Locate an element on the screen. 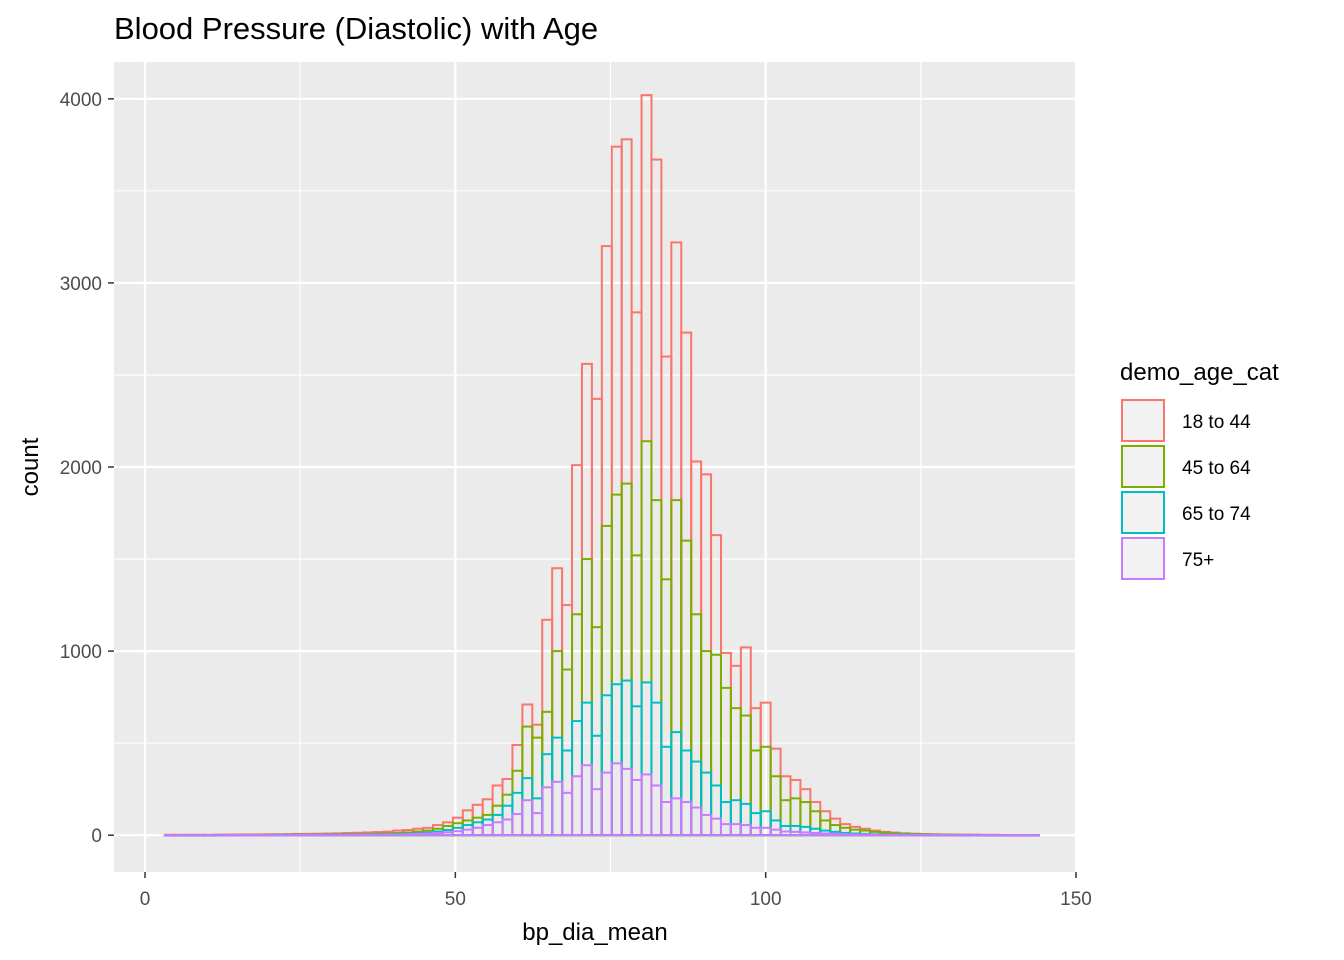 The image size is (1344, 960). x-axis-ticks: 0 50 100 150 is located at coordinates (616, 891).